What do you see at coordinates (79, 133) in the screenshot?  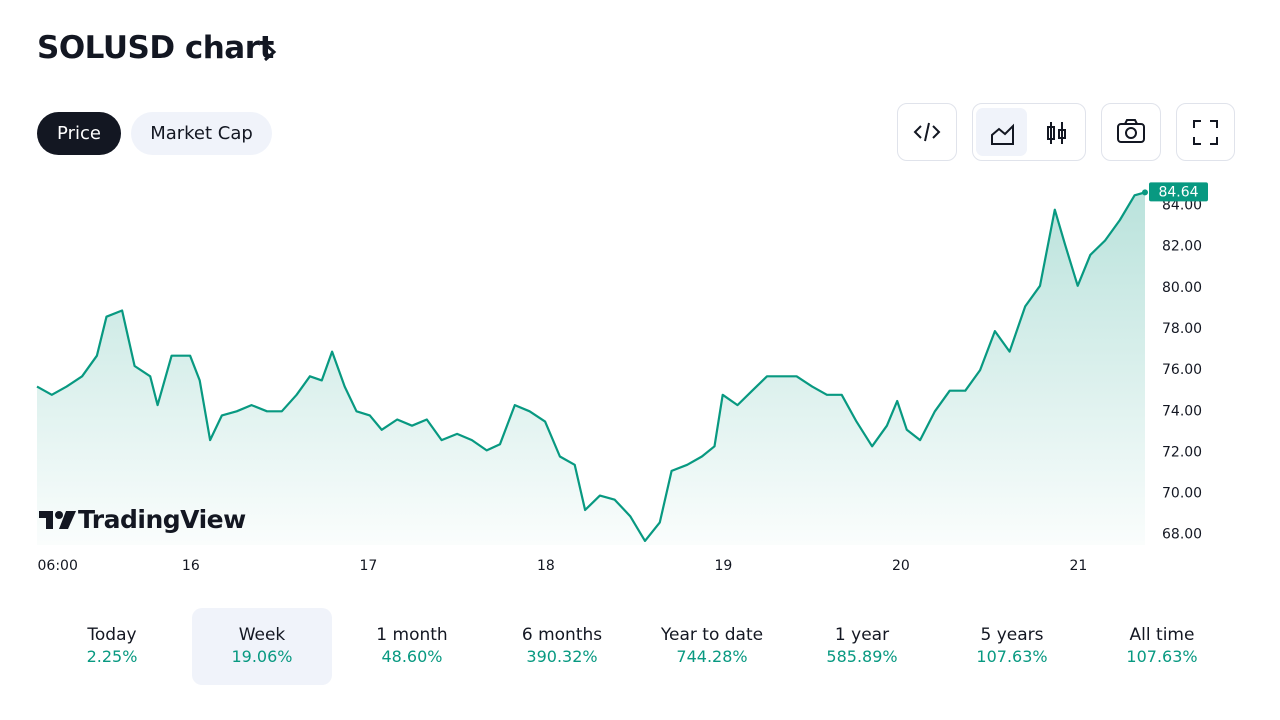 I see `tab-price: Price` at bounding box center [79, 133].